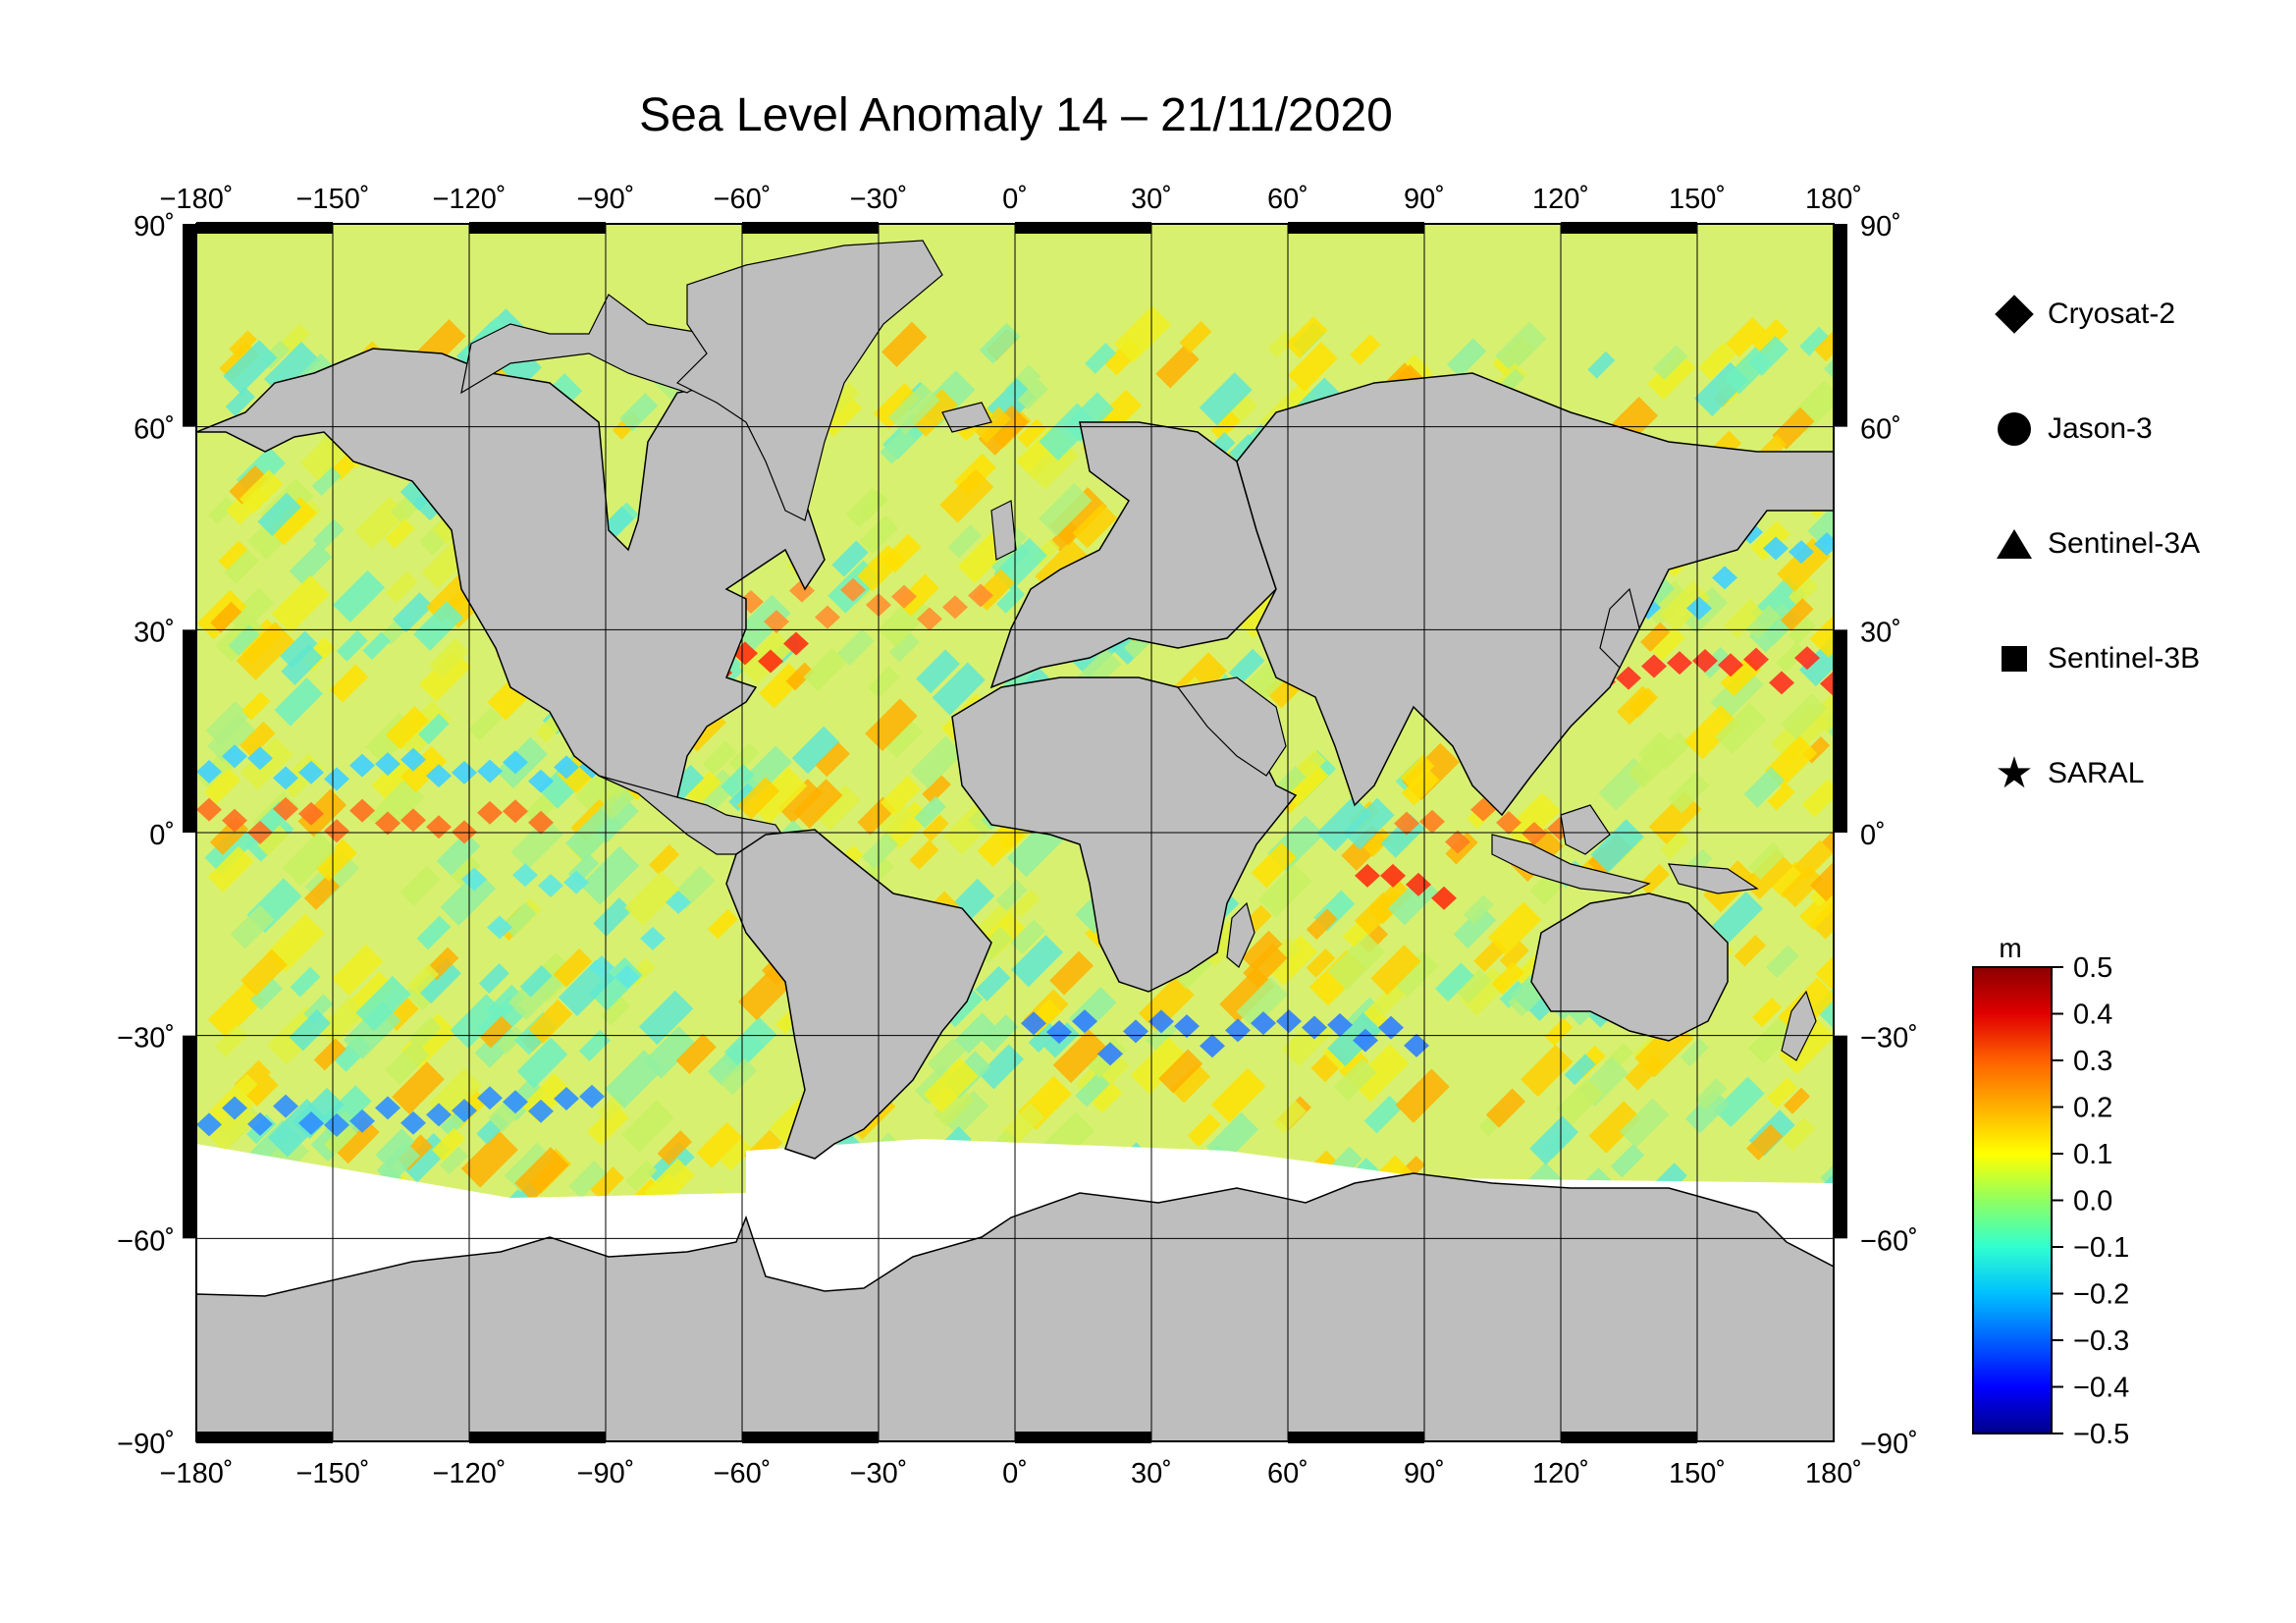 This screenshot has height=1623, width=2296. I want to click on frame-bar-top, so click(537, 228).